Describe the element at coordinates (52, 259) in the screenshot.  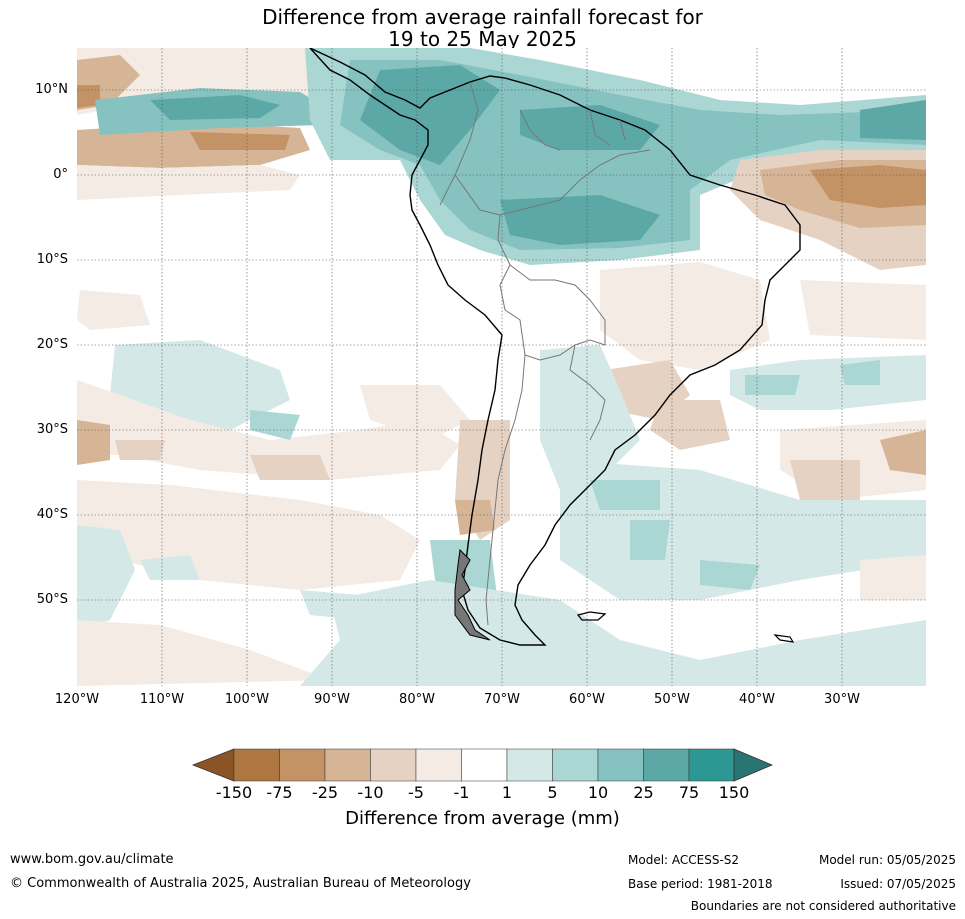
I see `lat-label-10s: 10°S` at that location.